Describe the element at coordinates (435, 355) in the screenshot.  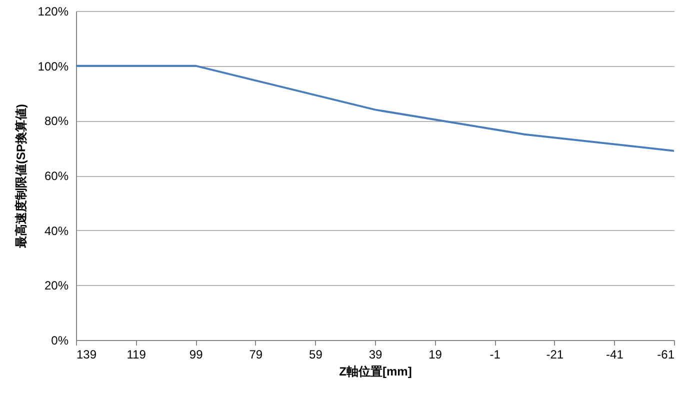
I see `x-tick-label: 19` at that location.